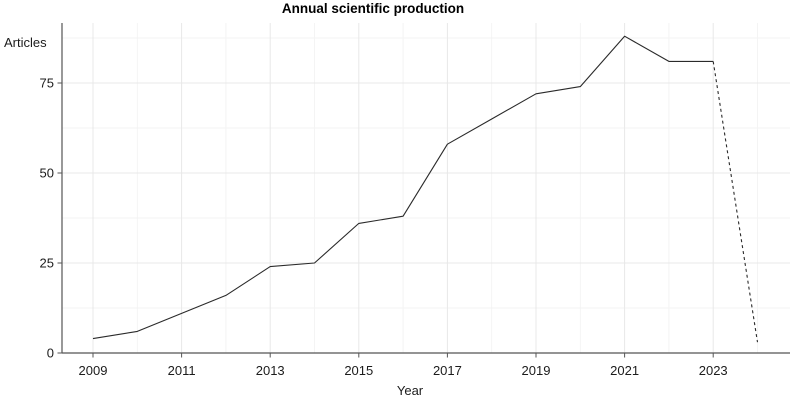  I want to click on x-tick-label: 2021, so click(624, 370).